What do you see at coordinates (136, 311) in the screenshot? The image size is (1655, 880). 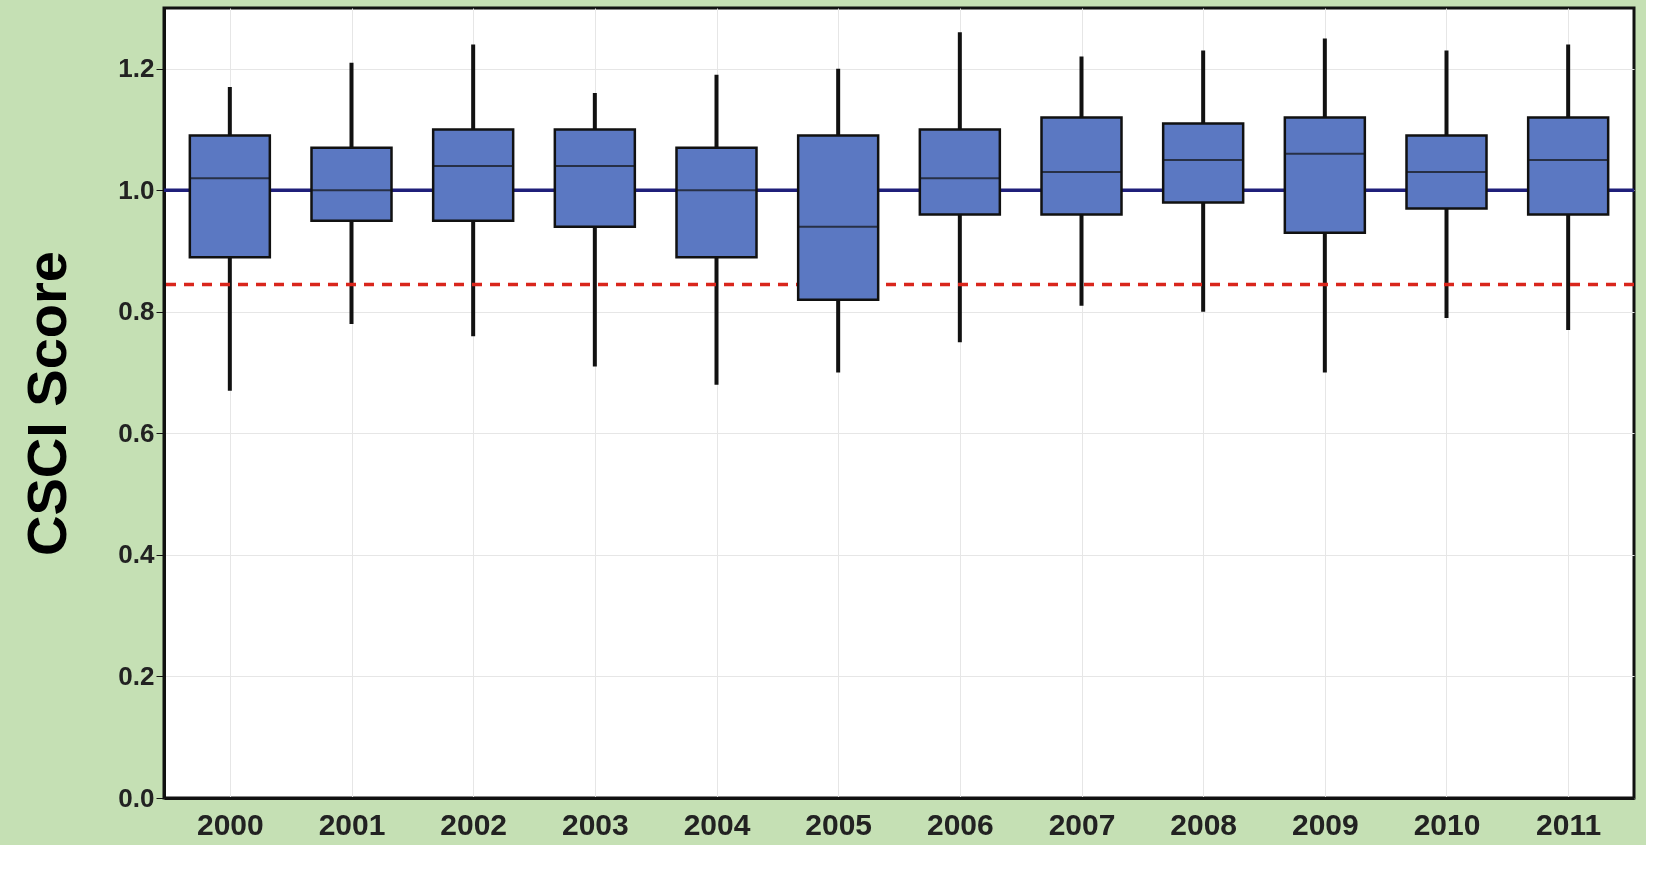 I see `y-tick-label: 0.8` at bounding box center [136, 311].